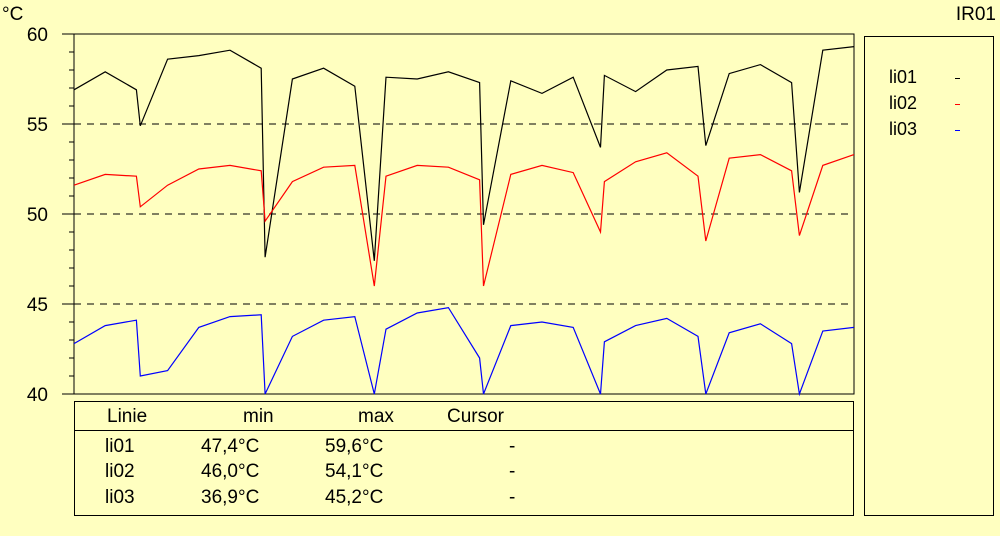 This screenshot has width=1000, height=536. Describe the element at coordinates (464, 430) in the screenshot. I see `table-divider` at that location.